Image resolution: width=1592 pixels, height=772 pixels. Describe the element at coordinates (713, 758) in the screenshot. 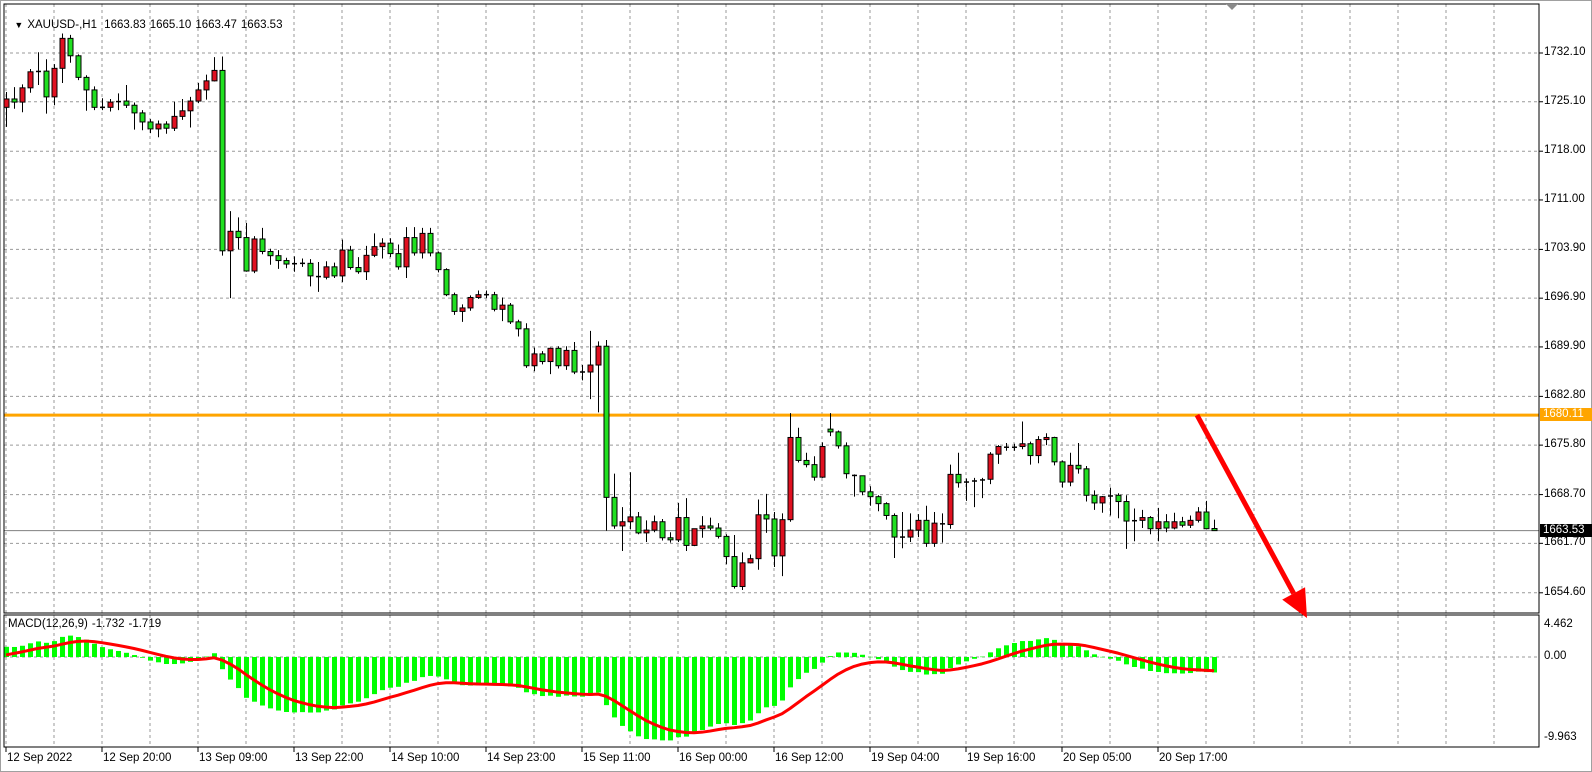

I see `time-axis-label: 16 Sep 00:00` at that location.